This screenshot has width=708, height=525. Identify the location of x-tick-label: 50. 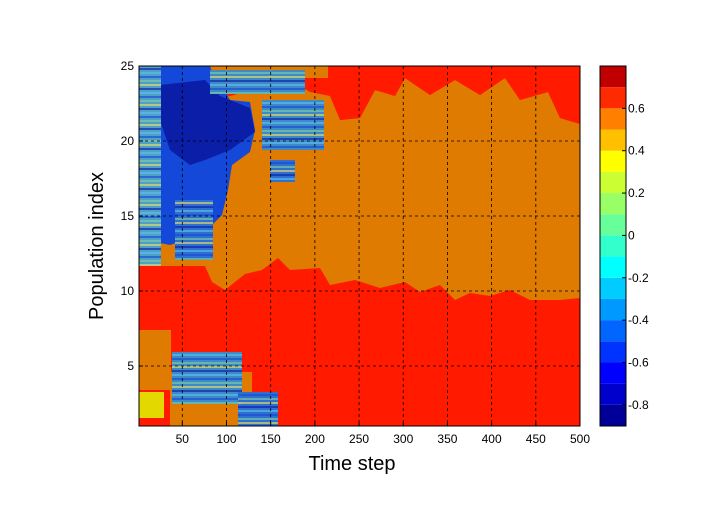
(183, 439).